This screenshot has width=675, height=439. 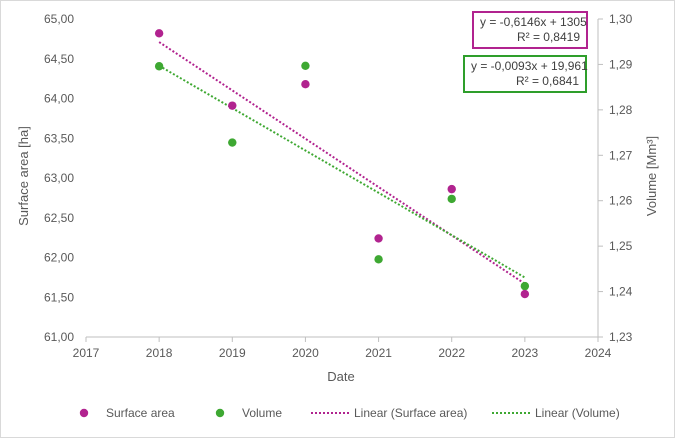 I want to click on r-squared-text: R² = 0,8419, so click(x=548, y=37).